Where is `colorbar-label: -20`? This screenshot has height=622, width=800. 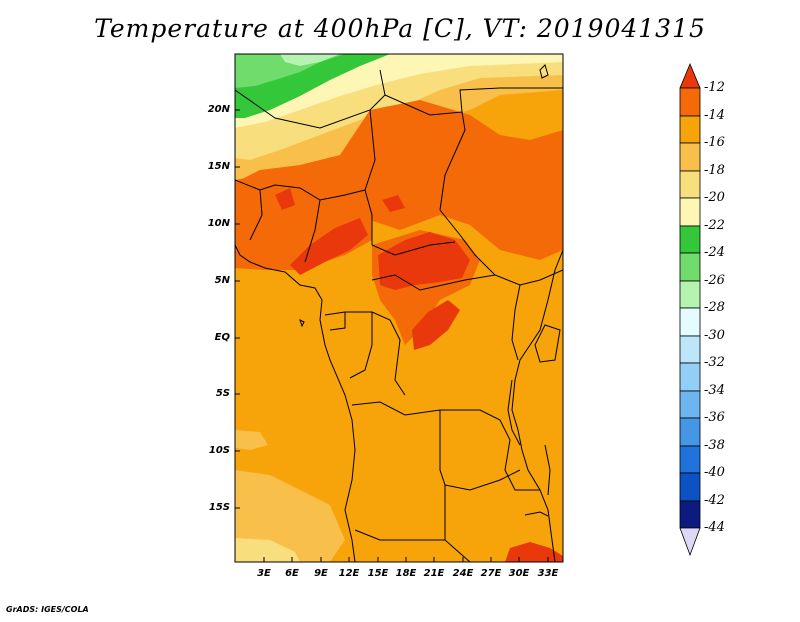 colorbar-label: -20 is located at coordinates (714, 197).